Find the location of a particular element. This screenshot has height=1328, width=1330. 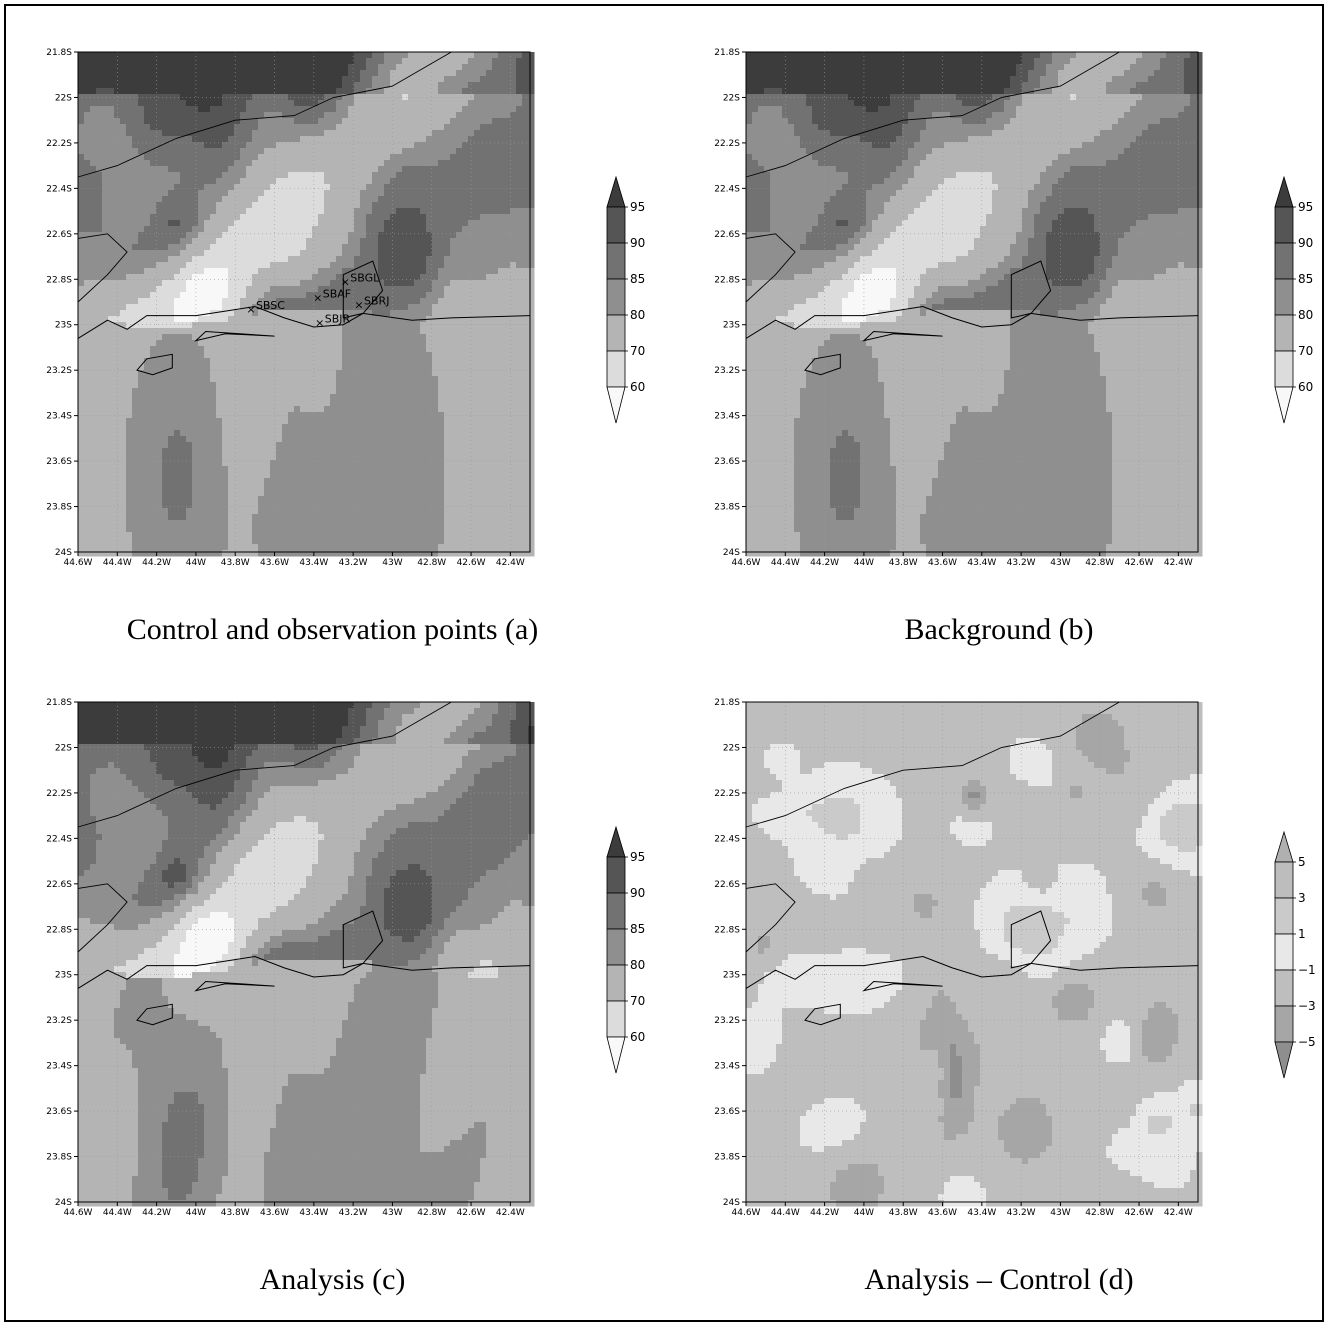

west-border is located at coordinates (102, 268).